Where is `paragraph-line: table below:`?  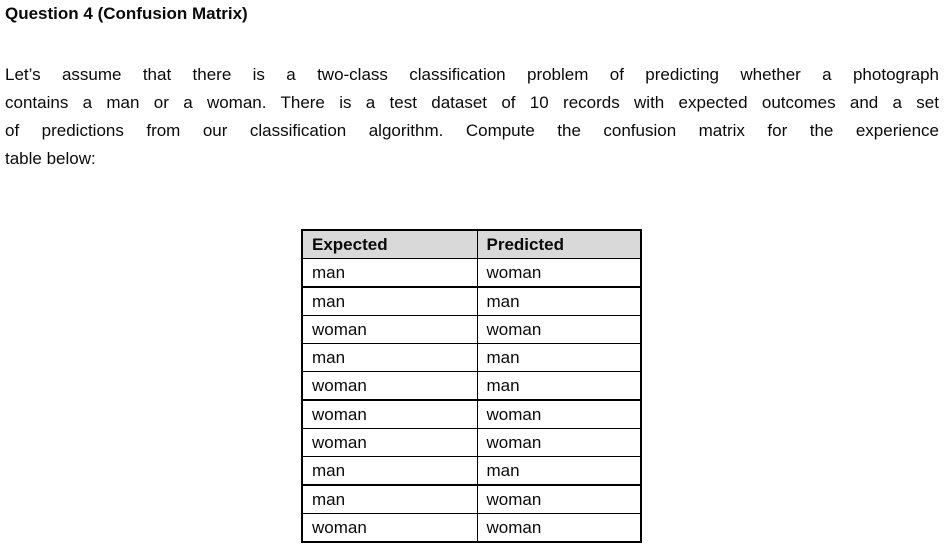 paragraph-line: table below: is located at coordinates (50, 158).